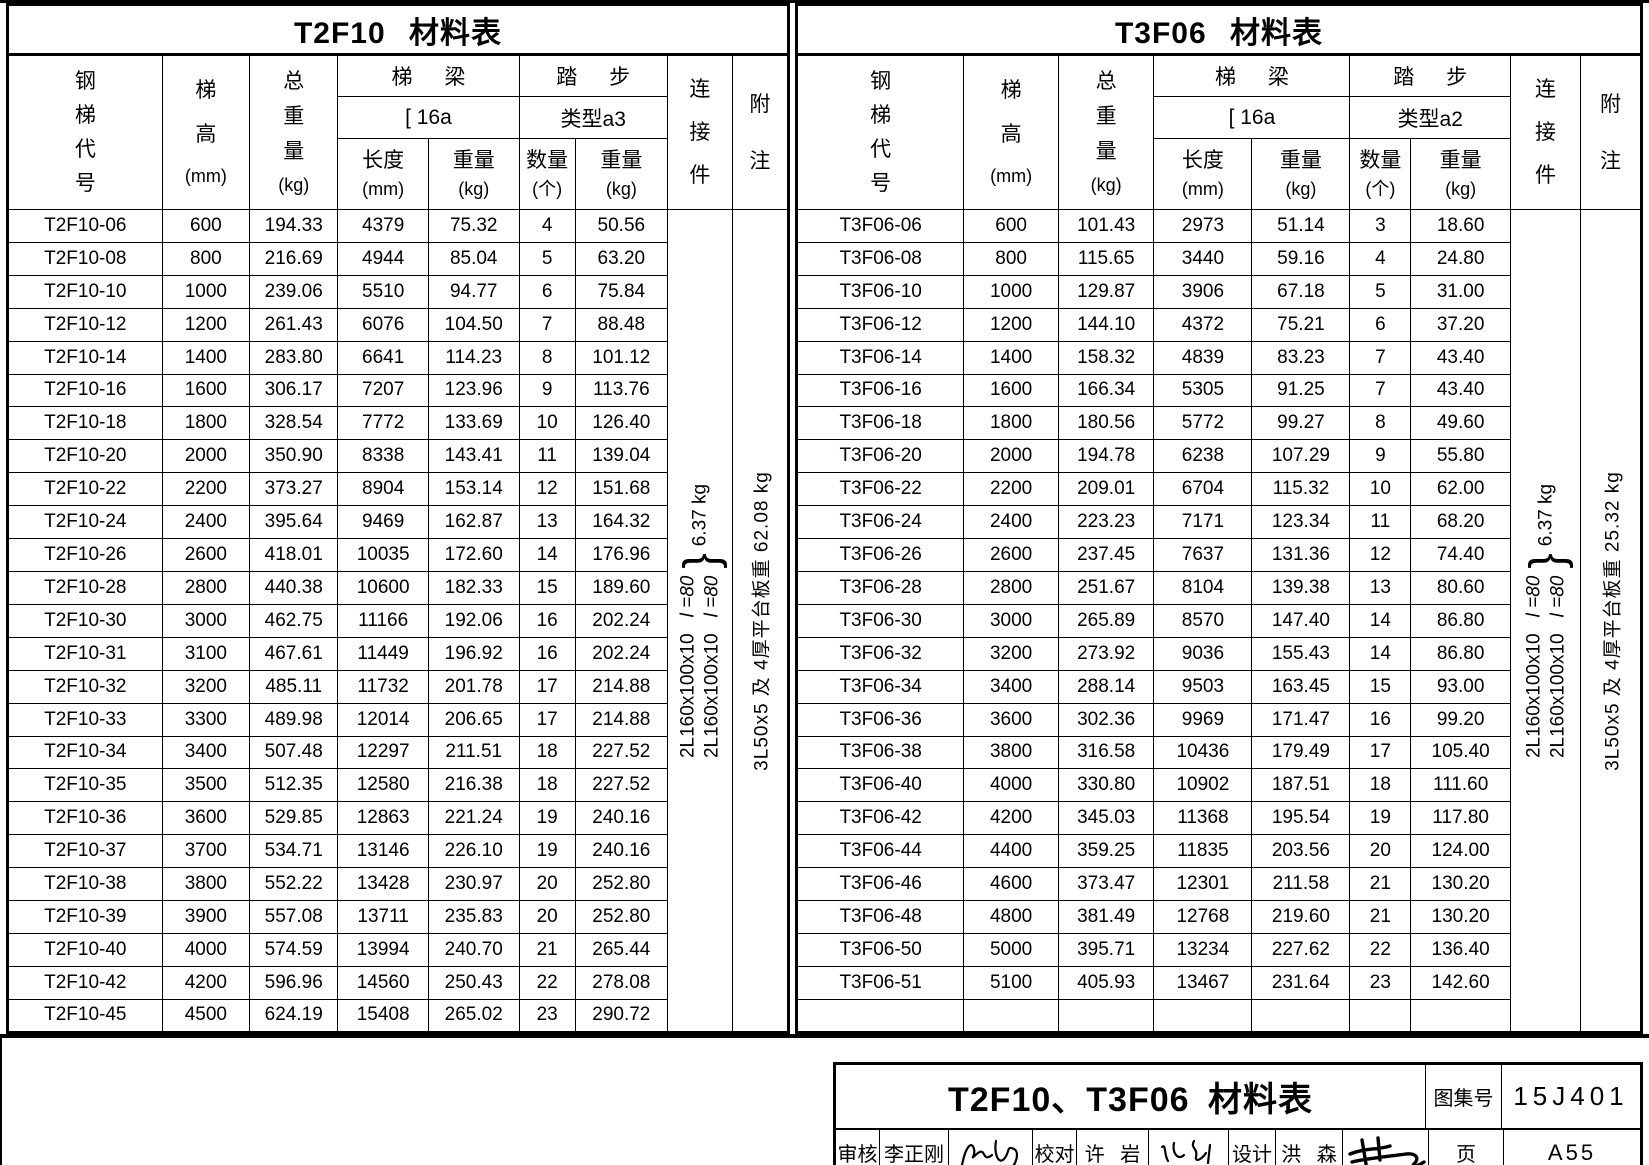 The width and height of the screenshot is (1649, 1165). Describe the element at coordinates (880, 291) in the screenshot. I see `cell-code: T3F06-10` at that location.